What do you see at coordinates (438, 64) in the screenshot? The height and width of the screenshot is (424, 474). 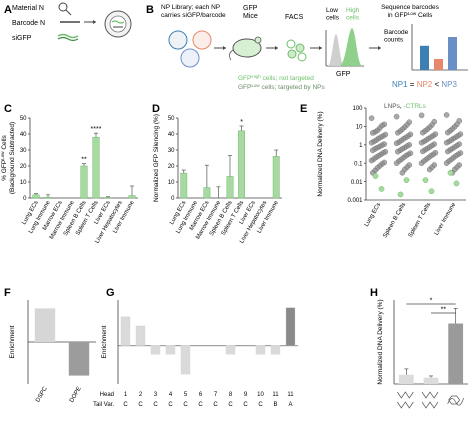 I see `barcode-bar-np2` at bounding box center [438, 64].